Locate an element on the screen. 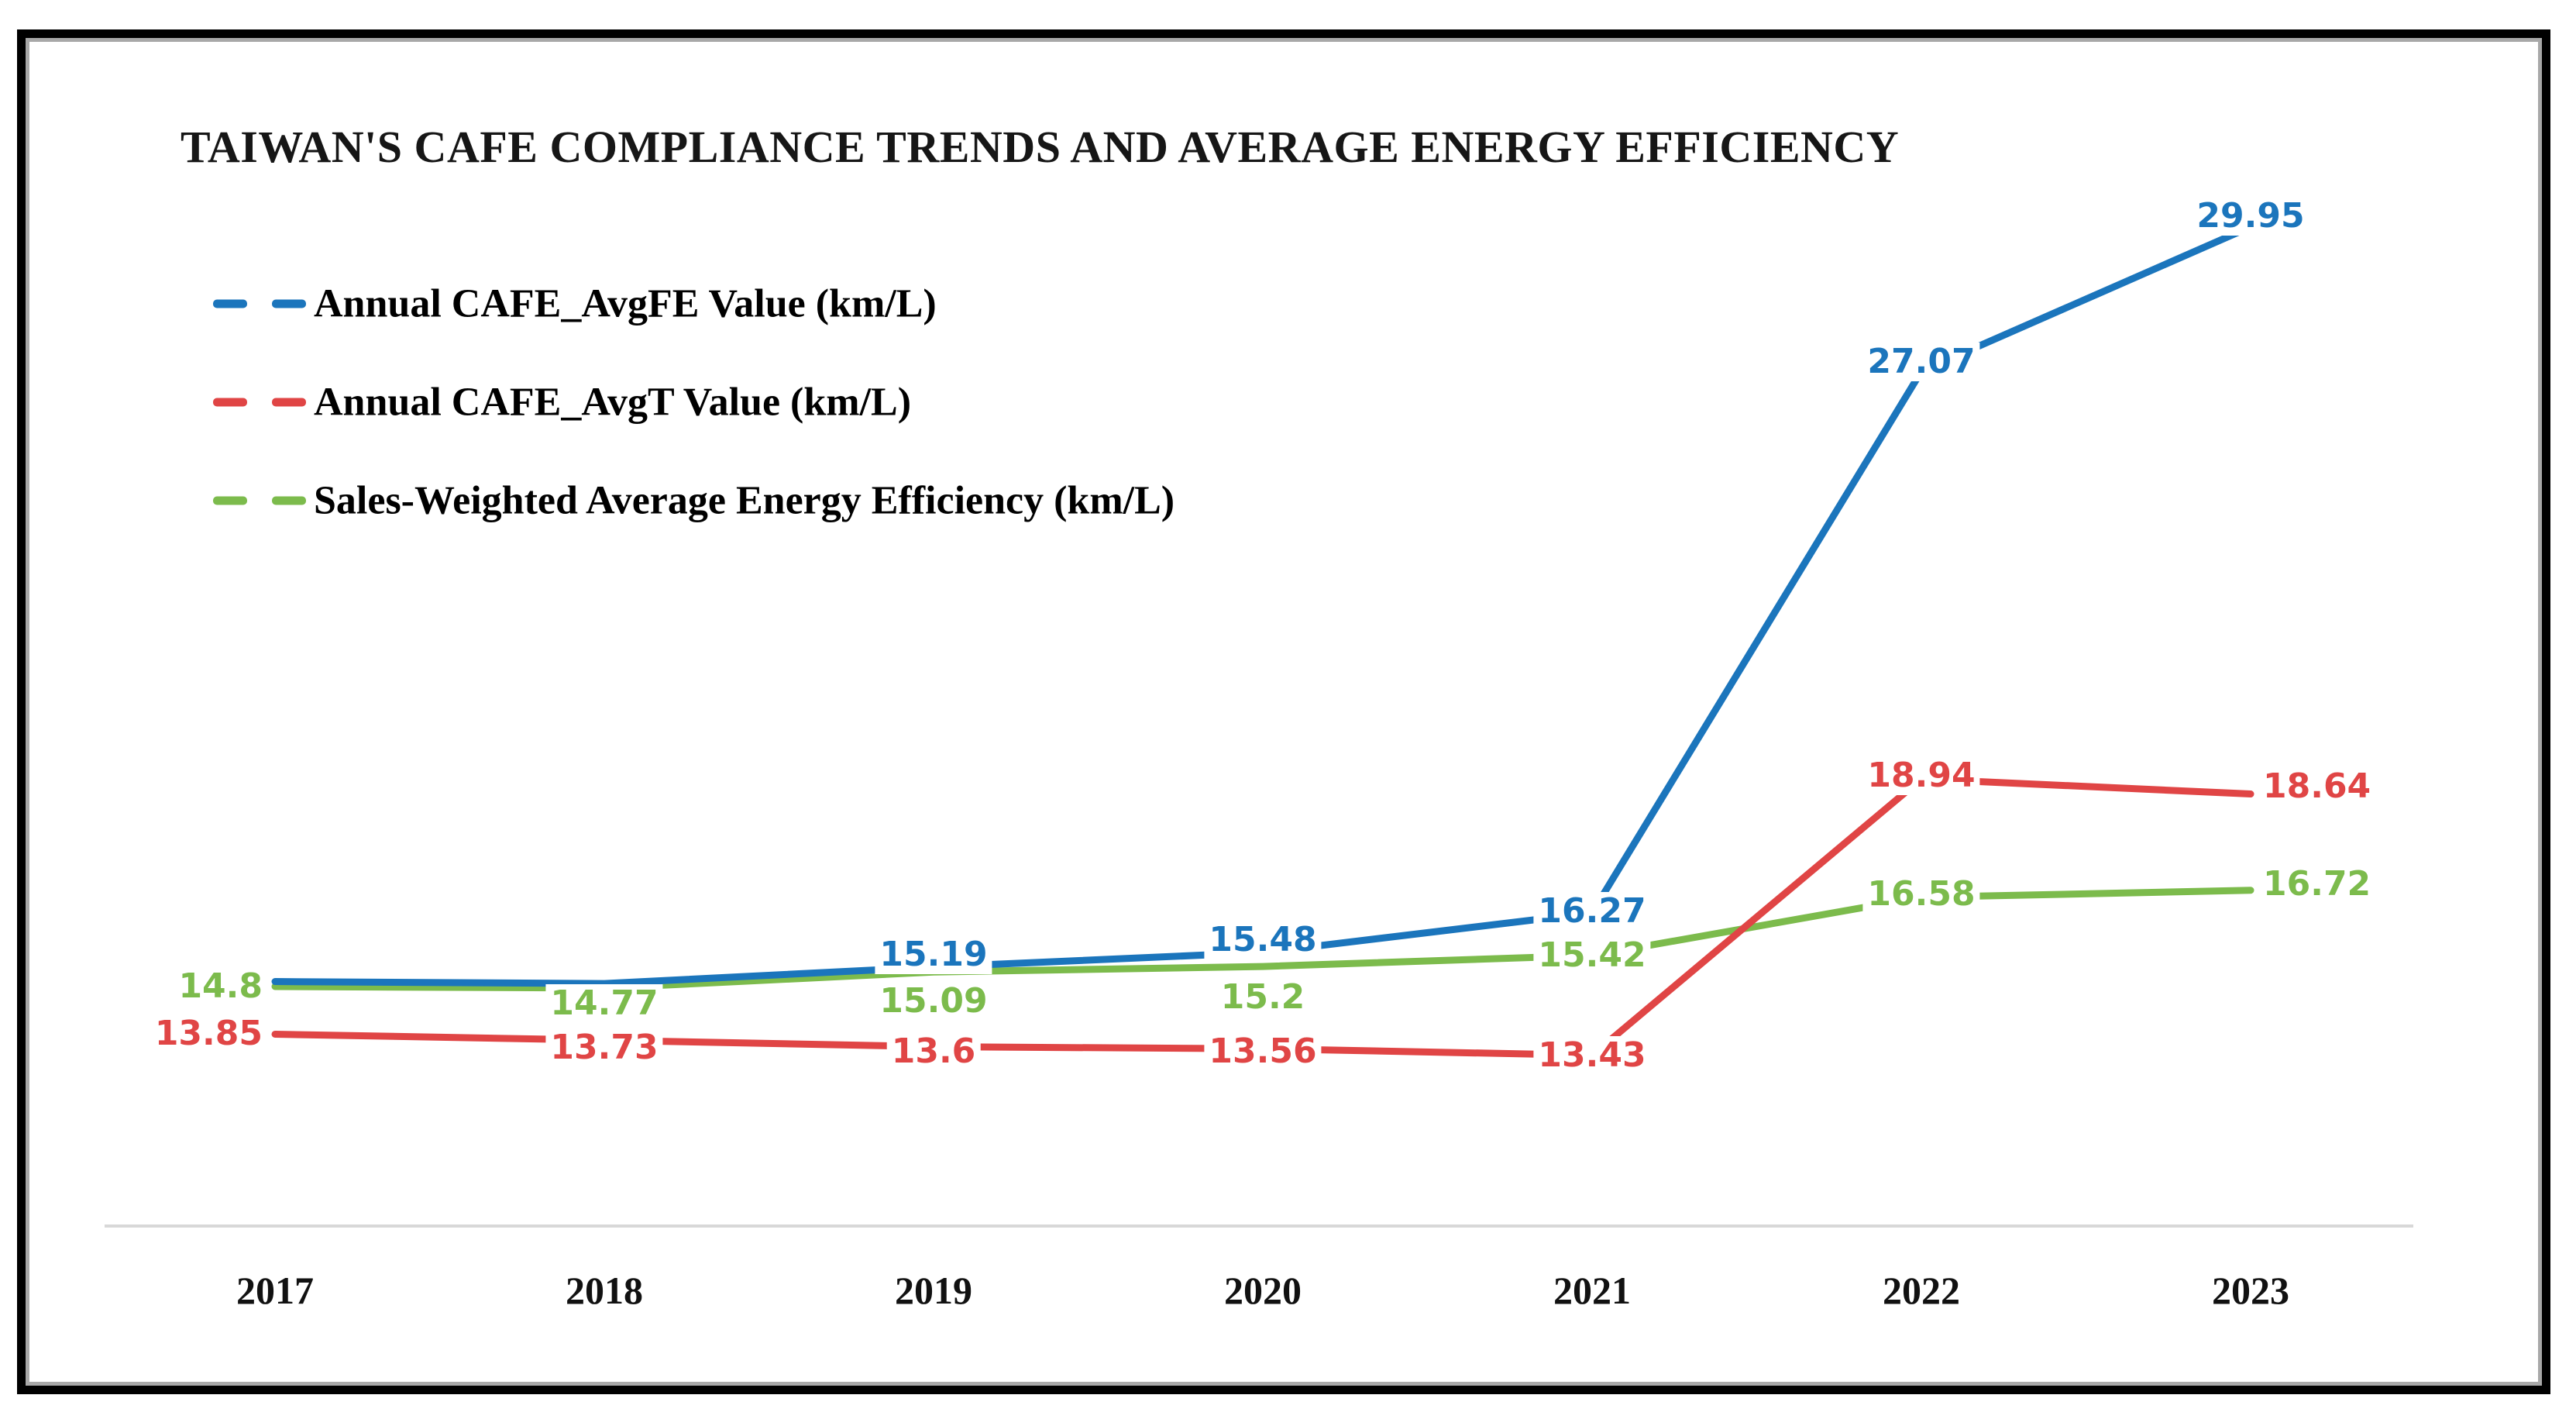 This screenshot has width=2576, height=1419. data-label: 16.72 is located at coordinates (2317, 884).